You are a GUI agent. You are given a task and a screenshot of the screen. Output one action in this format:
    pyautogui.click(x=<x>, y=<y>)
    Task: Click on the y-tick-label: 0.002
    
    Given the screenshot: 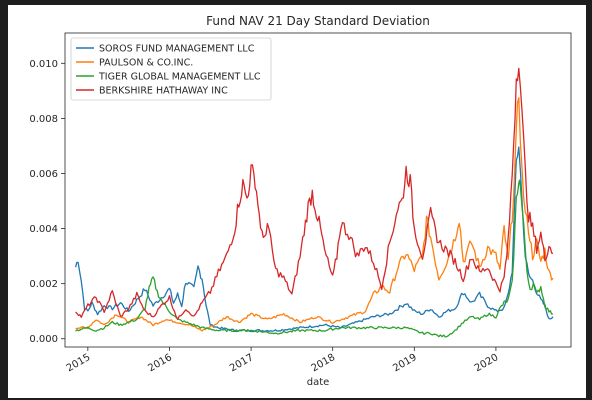 What is the action you would take?
    pyautogui.click(x=43, y=284)
    